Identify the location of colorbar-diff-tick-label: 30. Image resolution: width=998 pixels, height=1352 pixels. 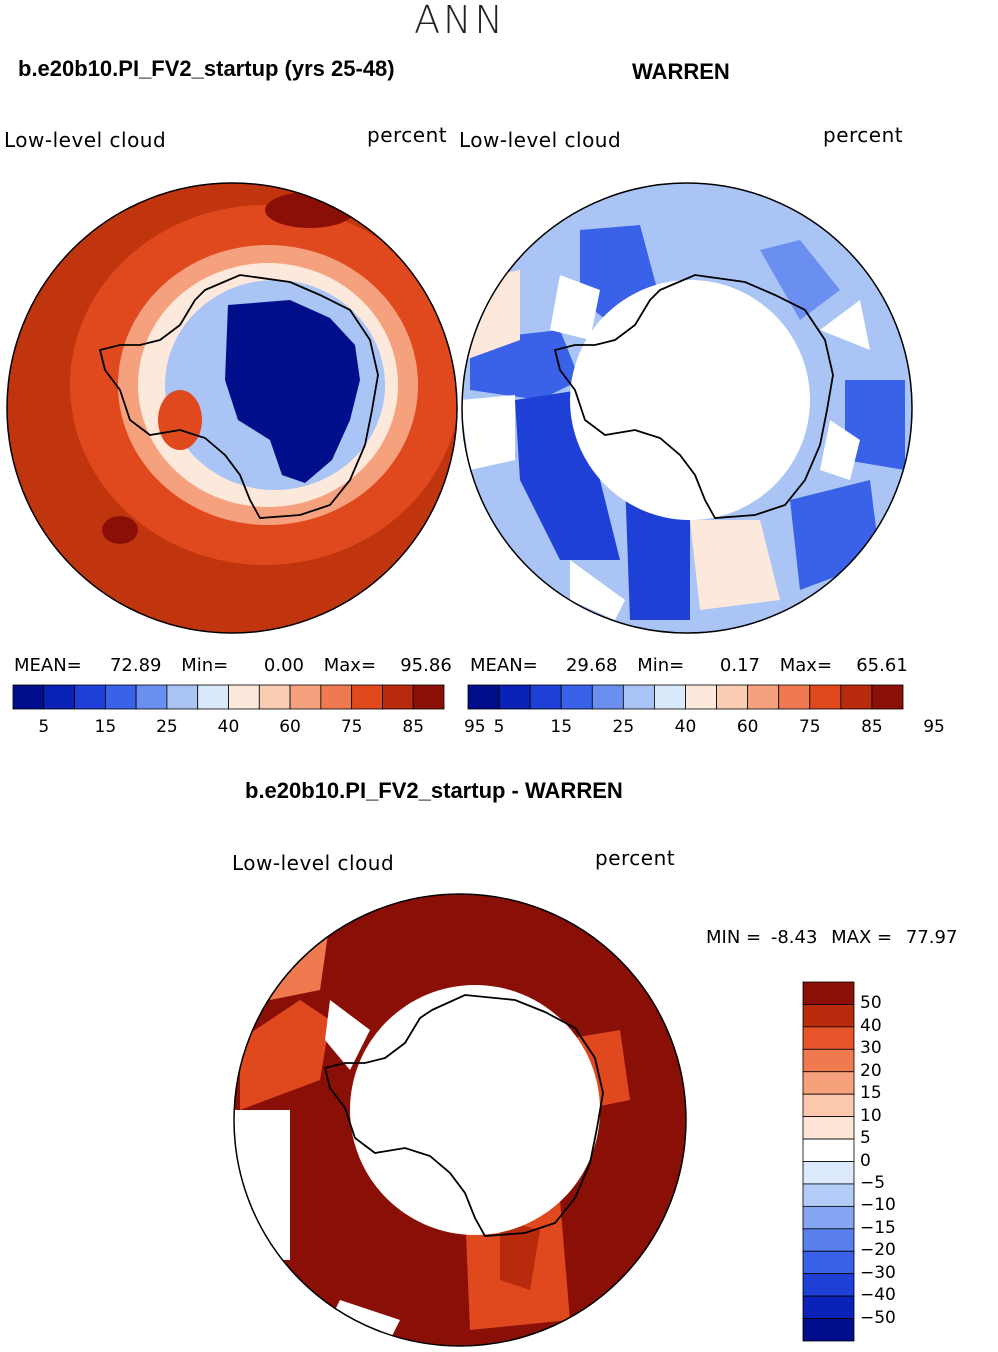
(871, 1048).